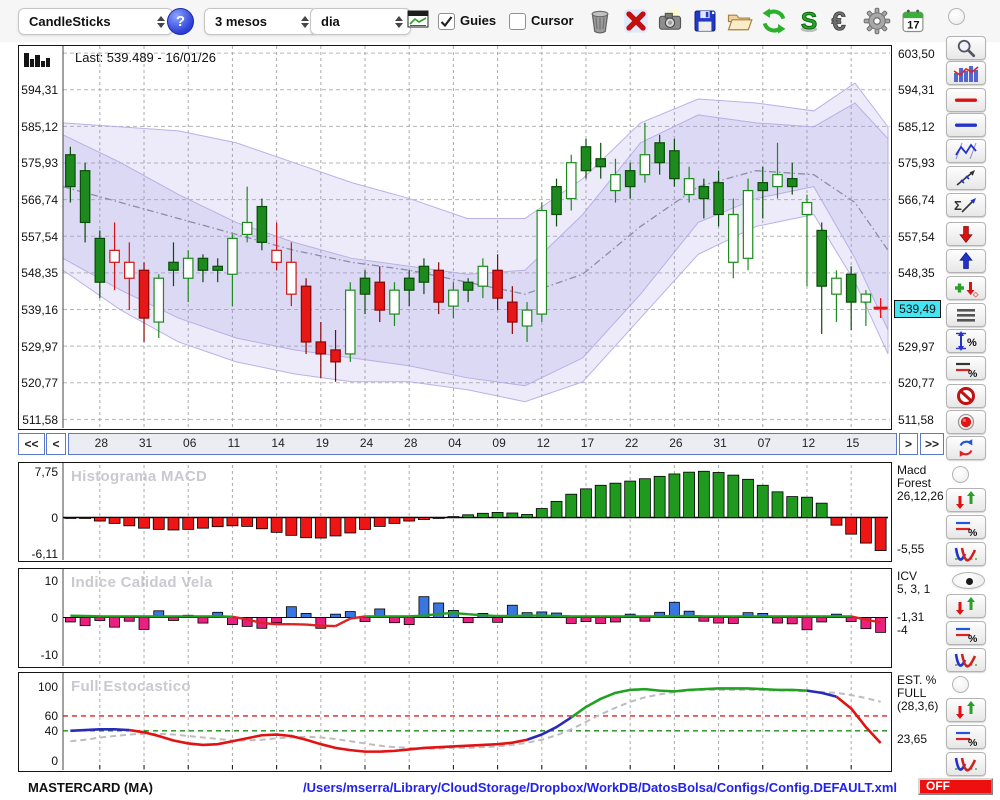 The height and width of the screenshot is (800, 1000). Describe the element at coordinates (322, 443) in the screenshot. I see `date-label: 19` at that location.